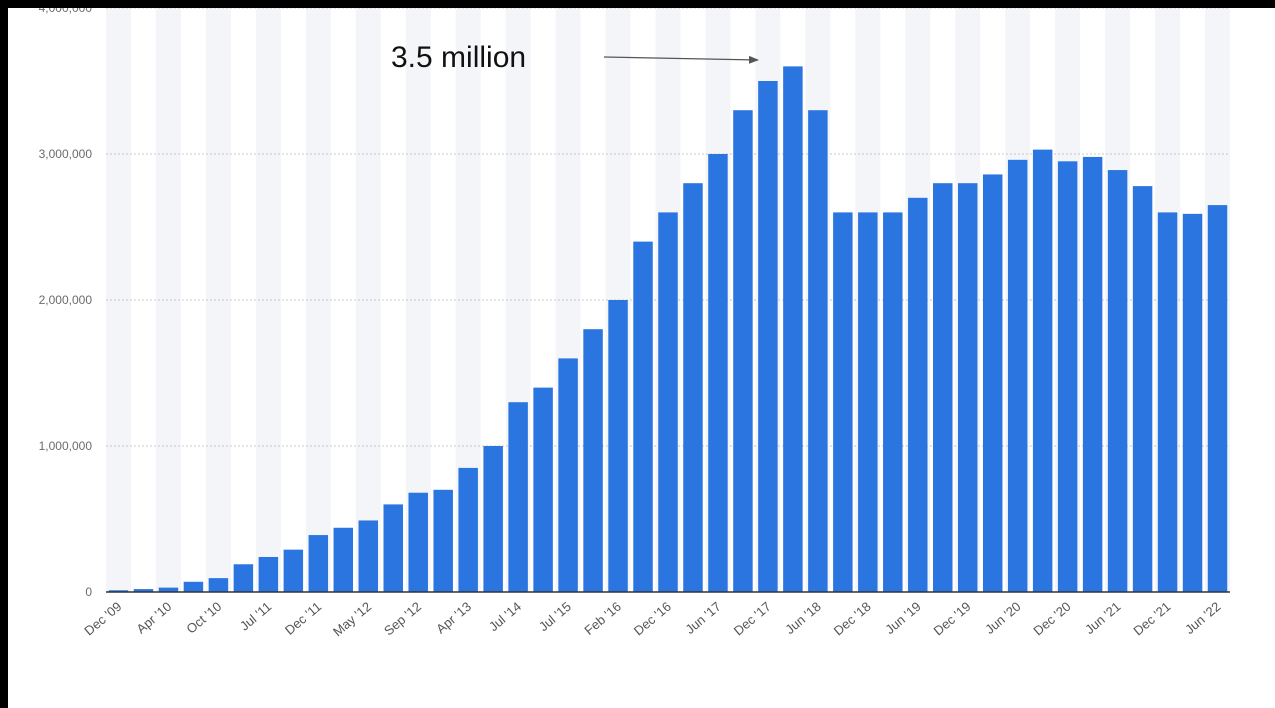 Image resolution: width=1275 pixels, height=708 pixels. What do you see at coordinates (1042, 370) in the screenshot?
I see `bar: Sep '20: 3,030,000` at bounding box center [1042, 370].